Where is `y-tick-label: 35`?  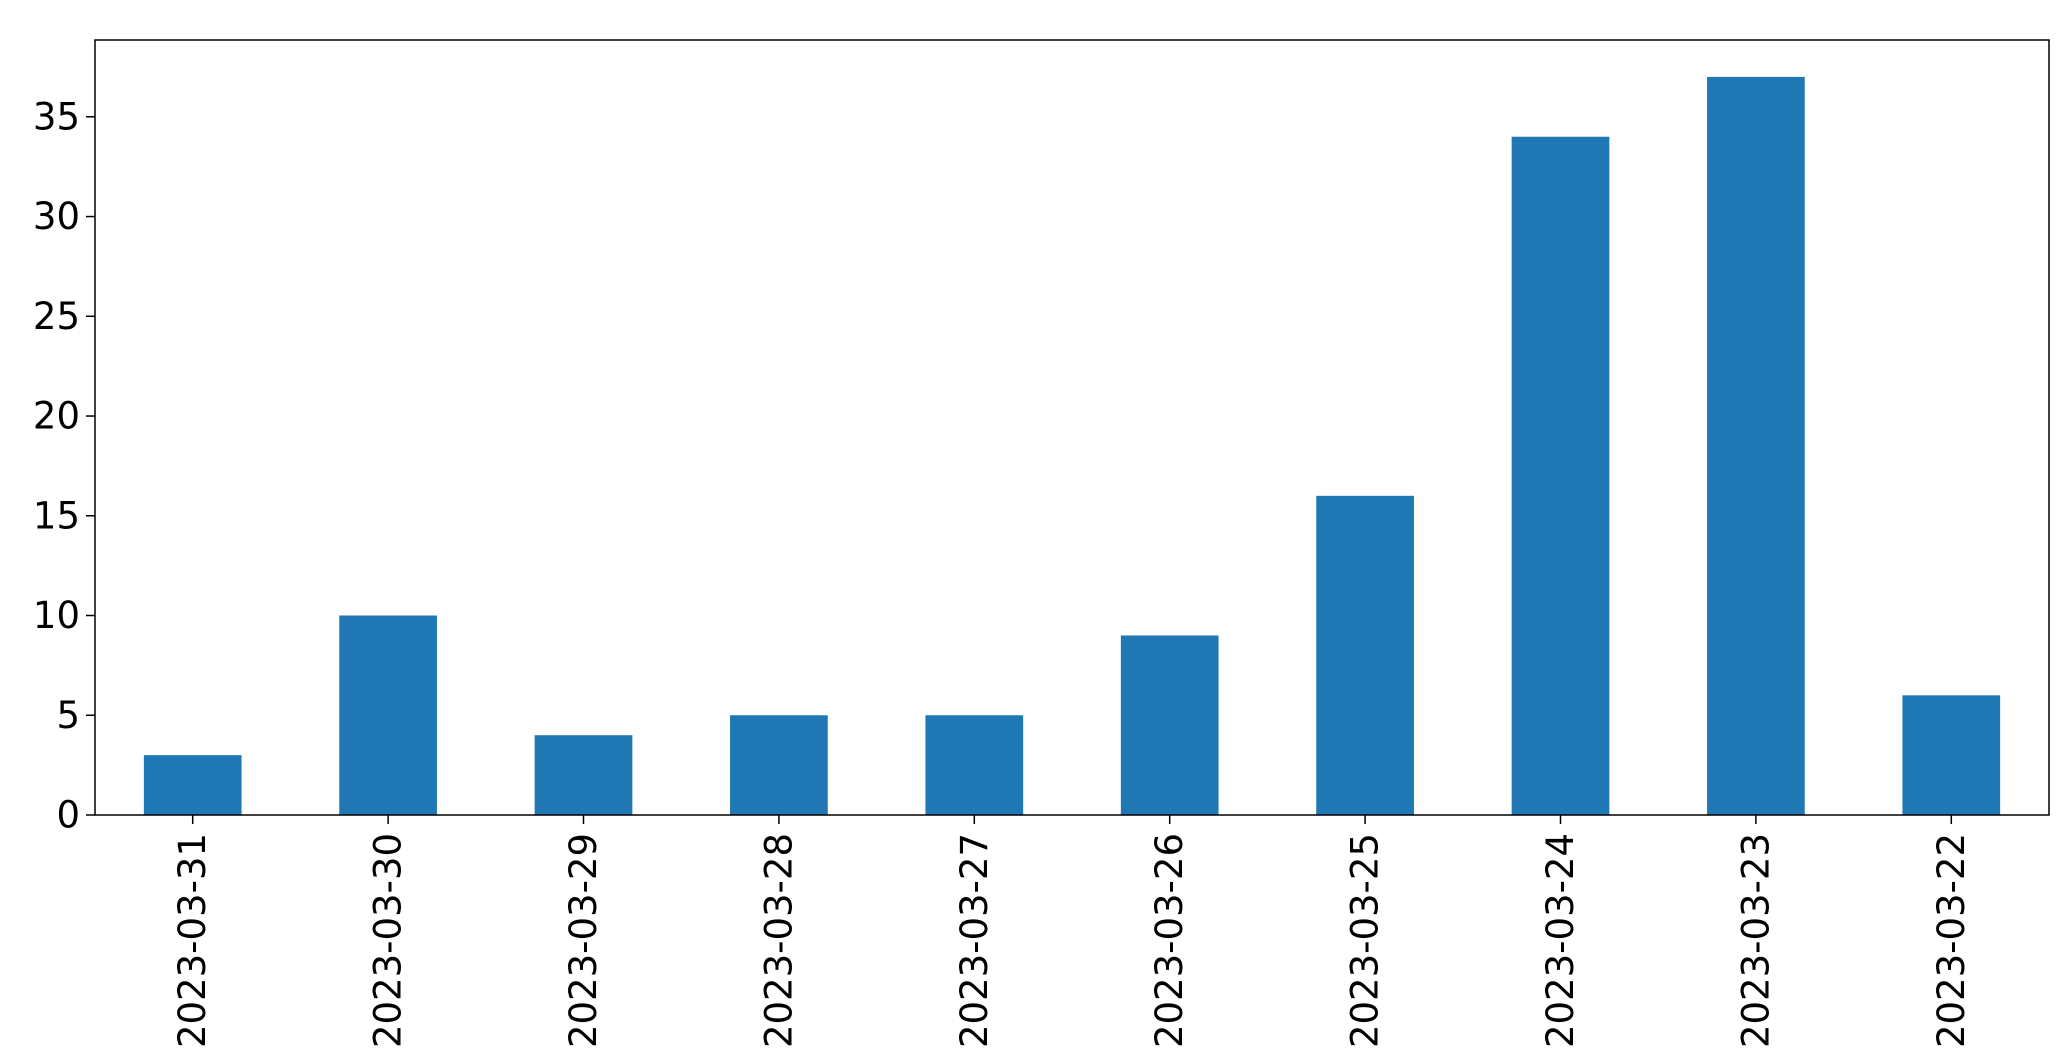
y-tick-label: 35 is located at coordinates (56, 116).